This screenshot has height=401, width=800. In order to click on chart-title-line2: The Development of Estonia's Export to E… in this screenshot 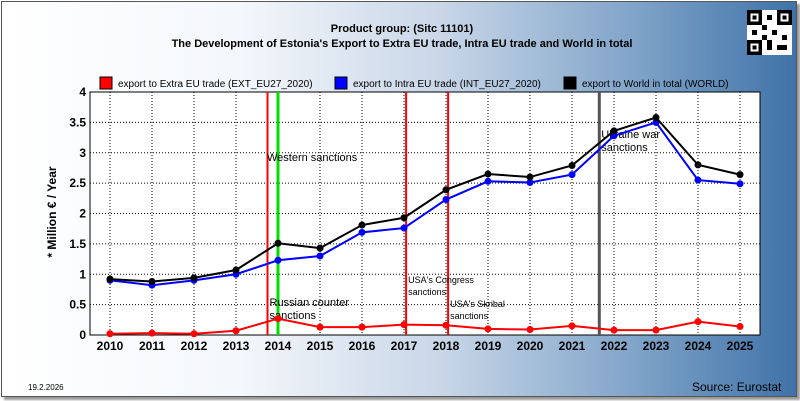, I will do `click(402, 44)`.